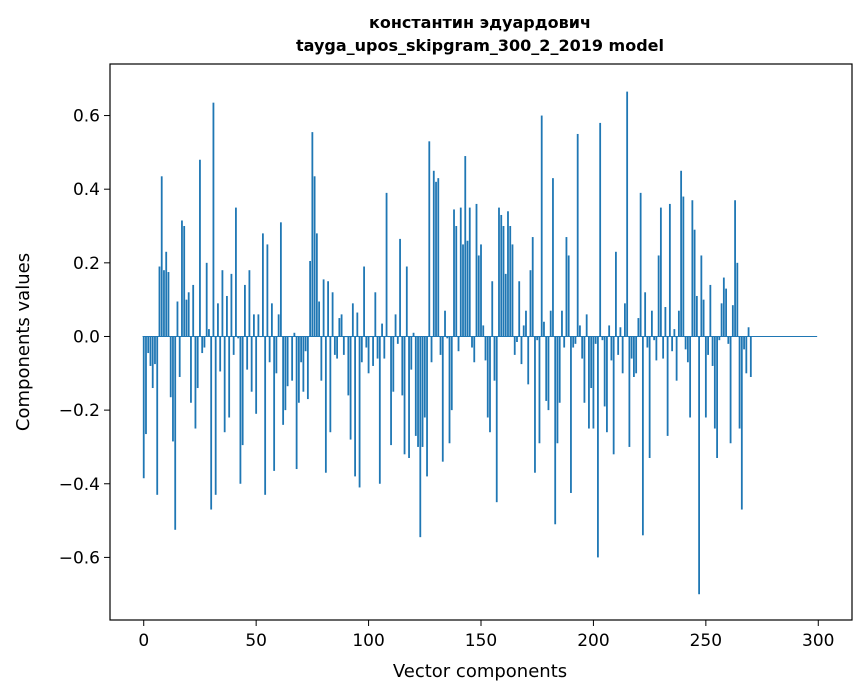  Describe the element at coordinates (79, 411) in the screenshot. I see `y-tick-label: −0.2` at that location.